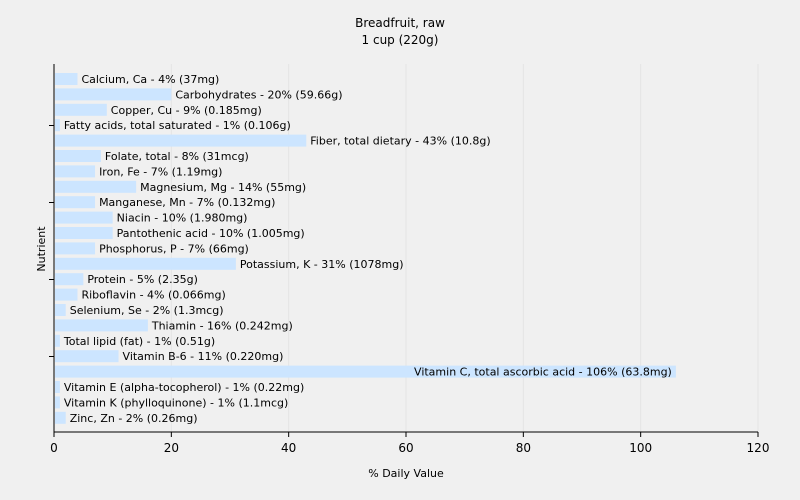 This screenshot has width=800, height=500. Describe the element at coordinates (139, 341) in the screenshot. I see `bar-label-17: Total lipid (fat) - 1% (0.51g)` at that location.